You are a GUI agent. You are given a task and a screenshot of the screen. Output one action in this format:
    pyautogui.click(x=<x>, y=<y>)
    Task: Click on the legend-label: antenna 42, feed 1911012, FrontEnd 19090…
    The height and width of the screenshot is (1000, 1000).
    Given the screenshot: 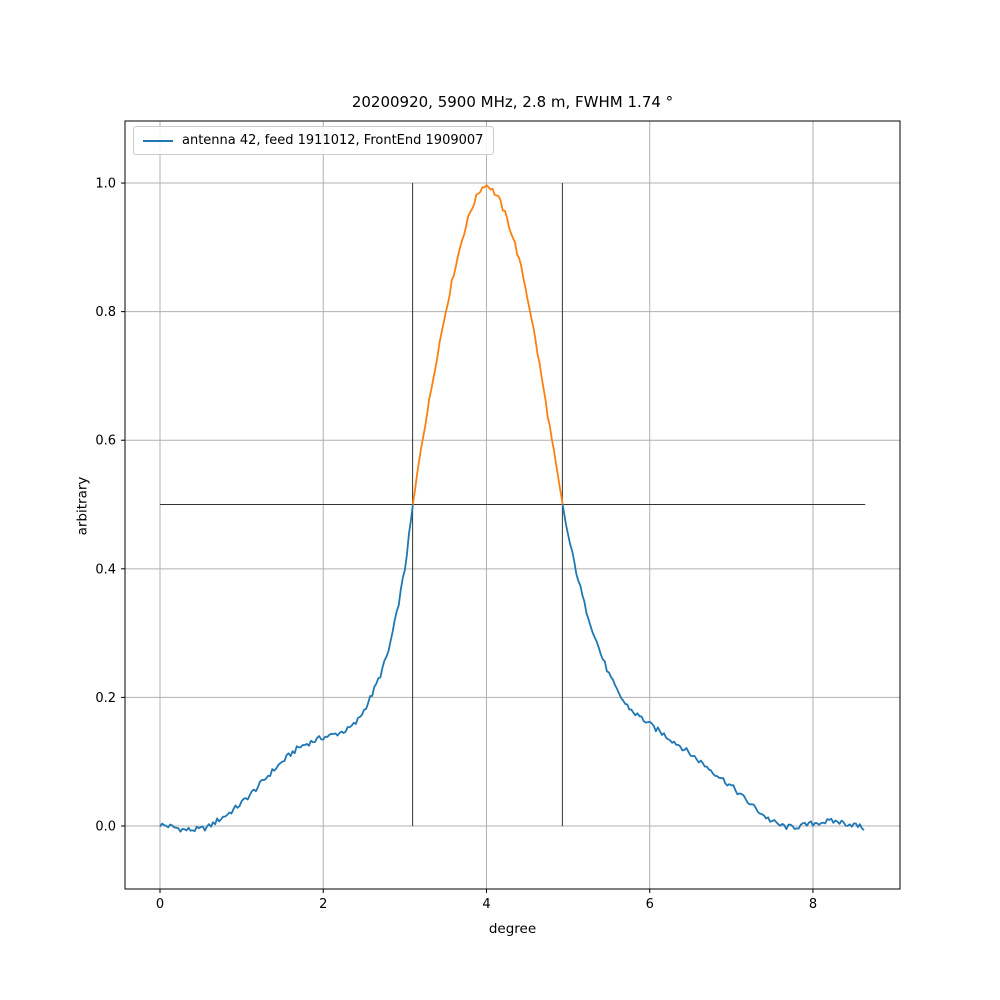 What is the action you would take?
    pyautogui.click(x=333, y=140)
    